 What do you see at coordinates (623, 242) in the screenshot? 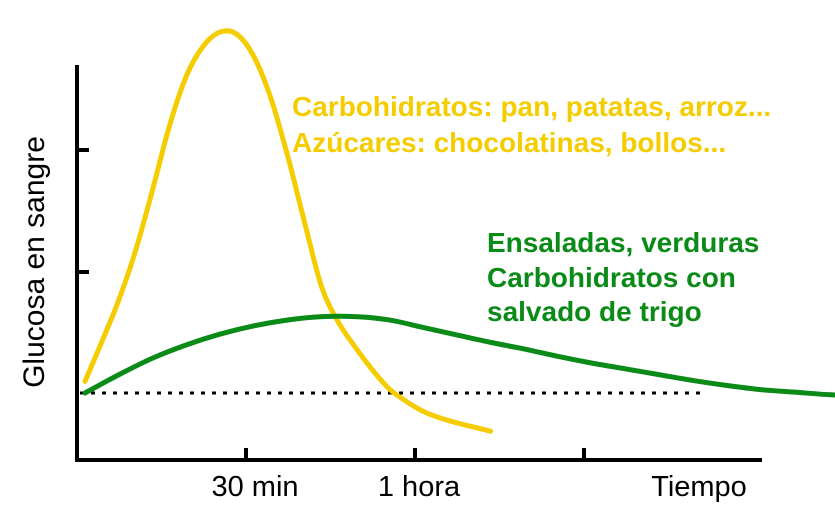
I see `series-label-line: Ensaladas, verduras` at bounding box center [623, 242].